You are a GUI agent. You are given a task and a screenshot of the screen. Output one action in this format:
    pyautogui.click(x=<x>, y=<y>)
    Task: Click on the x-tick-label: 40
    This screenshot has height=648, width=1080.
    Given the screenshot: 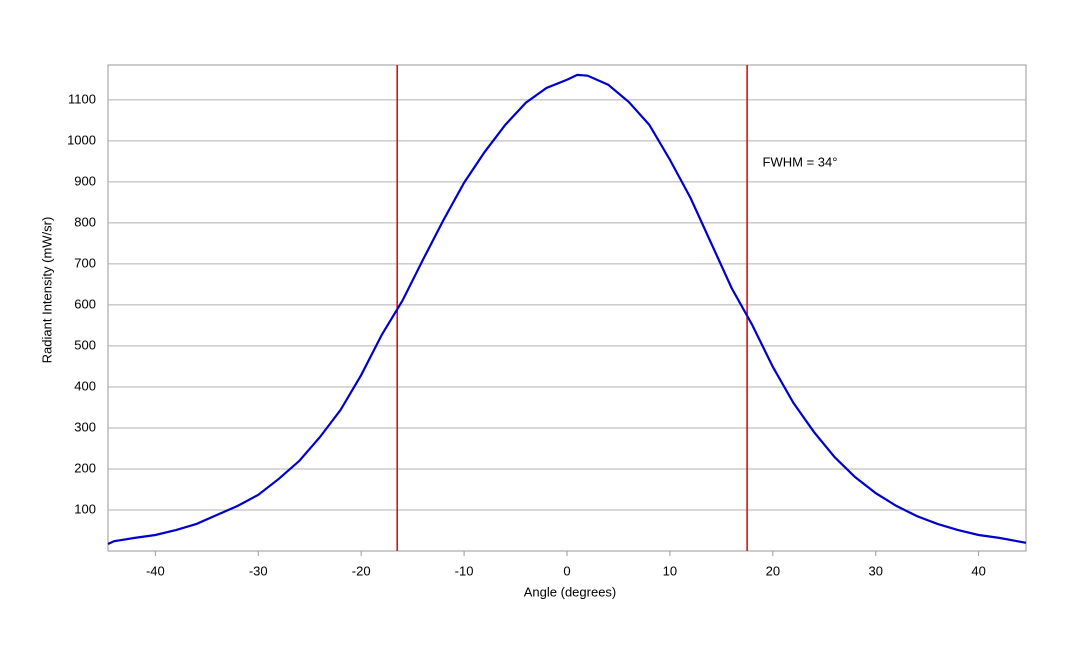 What is the action you would take?
    pyautogui.click(x=978, y=570)
    